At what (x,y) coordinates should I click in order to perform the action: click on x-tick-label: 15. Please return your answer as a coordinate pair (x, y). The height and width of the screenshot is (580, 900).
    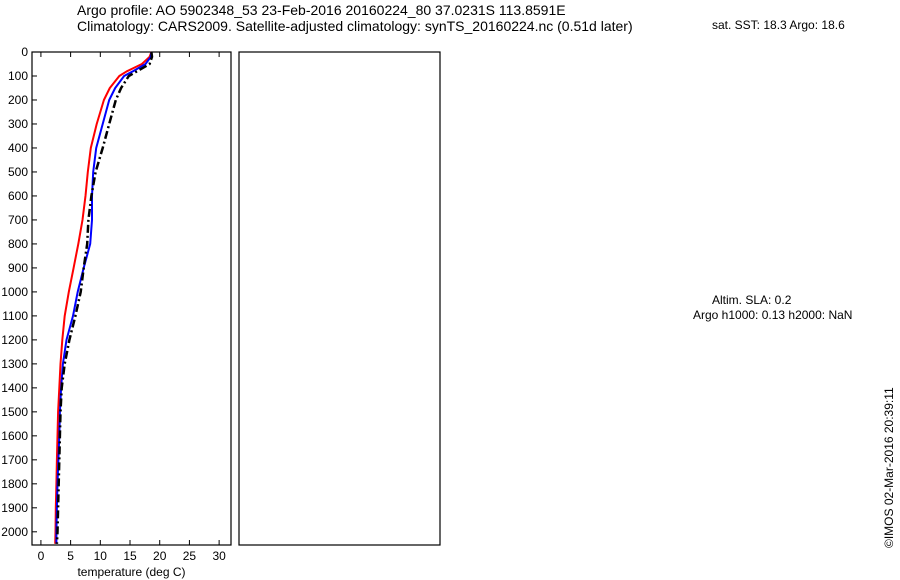
    Looking at the image, I should click on (130, 556).